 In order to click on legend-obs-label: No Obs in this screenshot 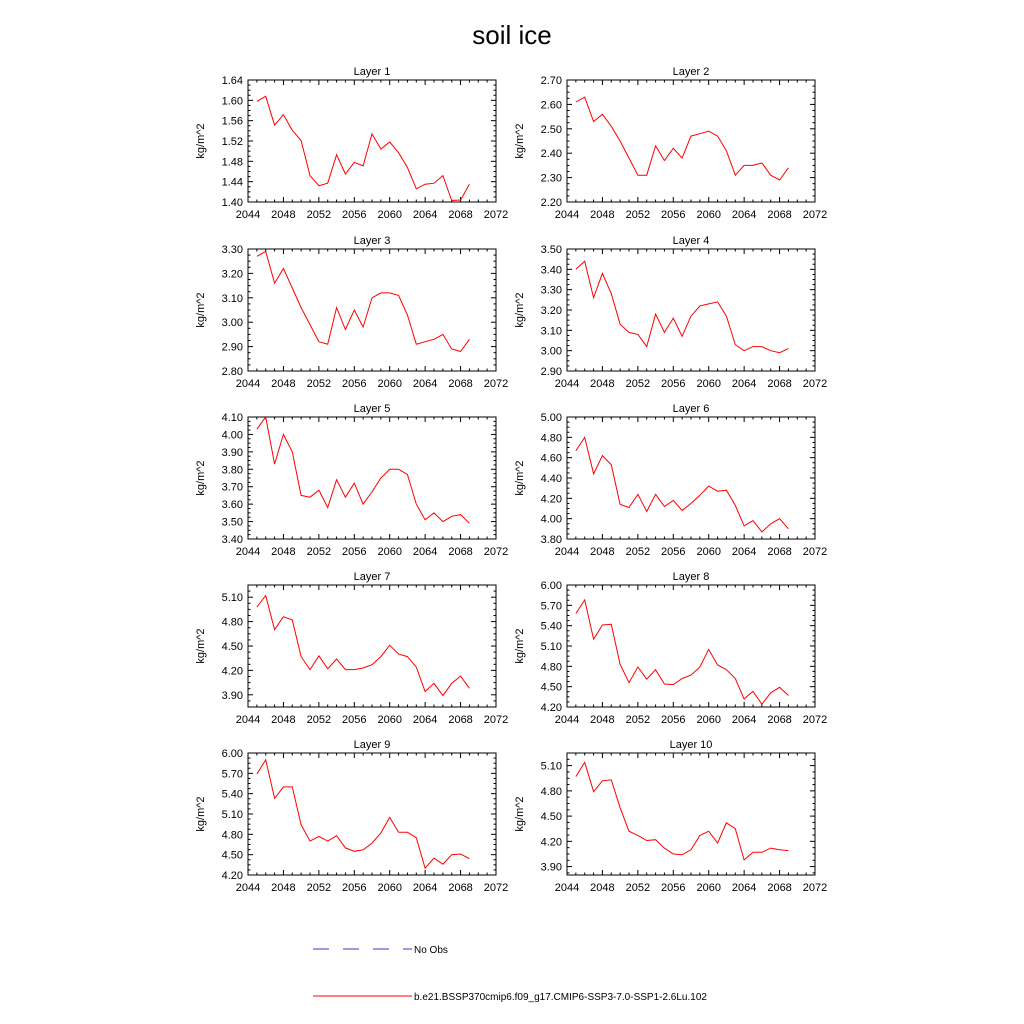, I will do `click(431, 950)`.